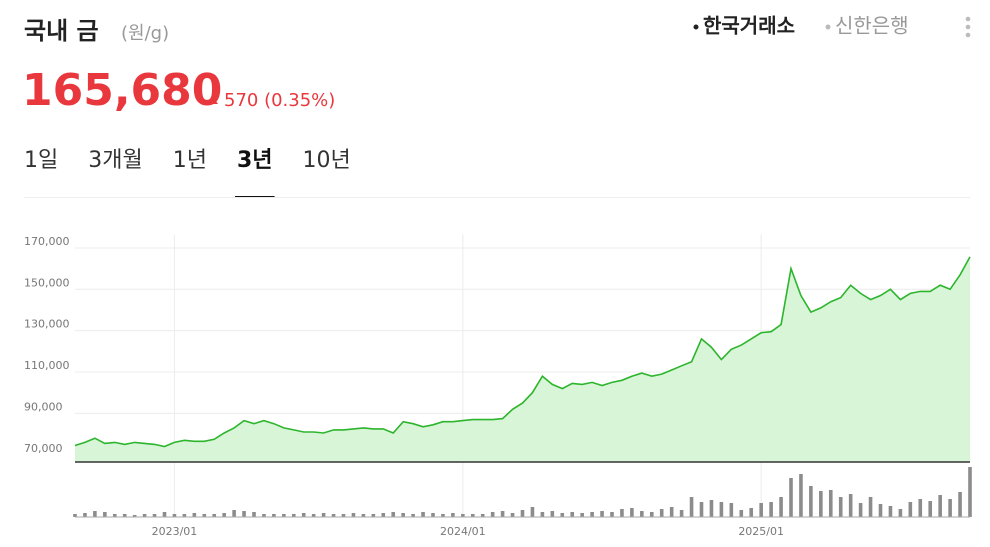 The height and width of the screenshot is (547, 990). Describe the element at coordinates (279, 100) in the screenshot. I see `change: 570 (0.35%)` at that location.